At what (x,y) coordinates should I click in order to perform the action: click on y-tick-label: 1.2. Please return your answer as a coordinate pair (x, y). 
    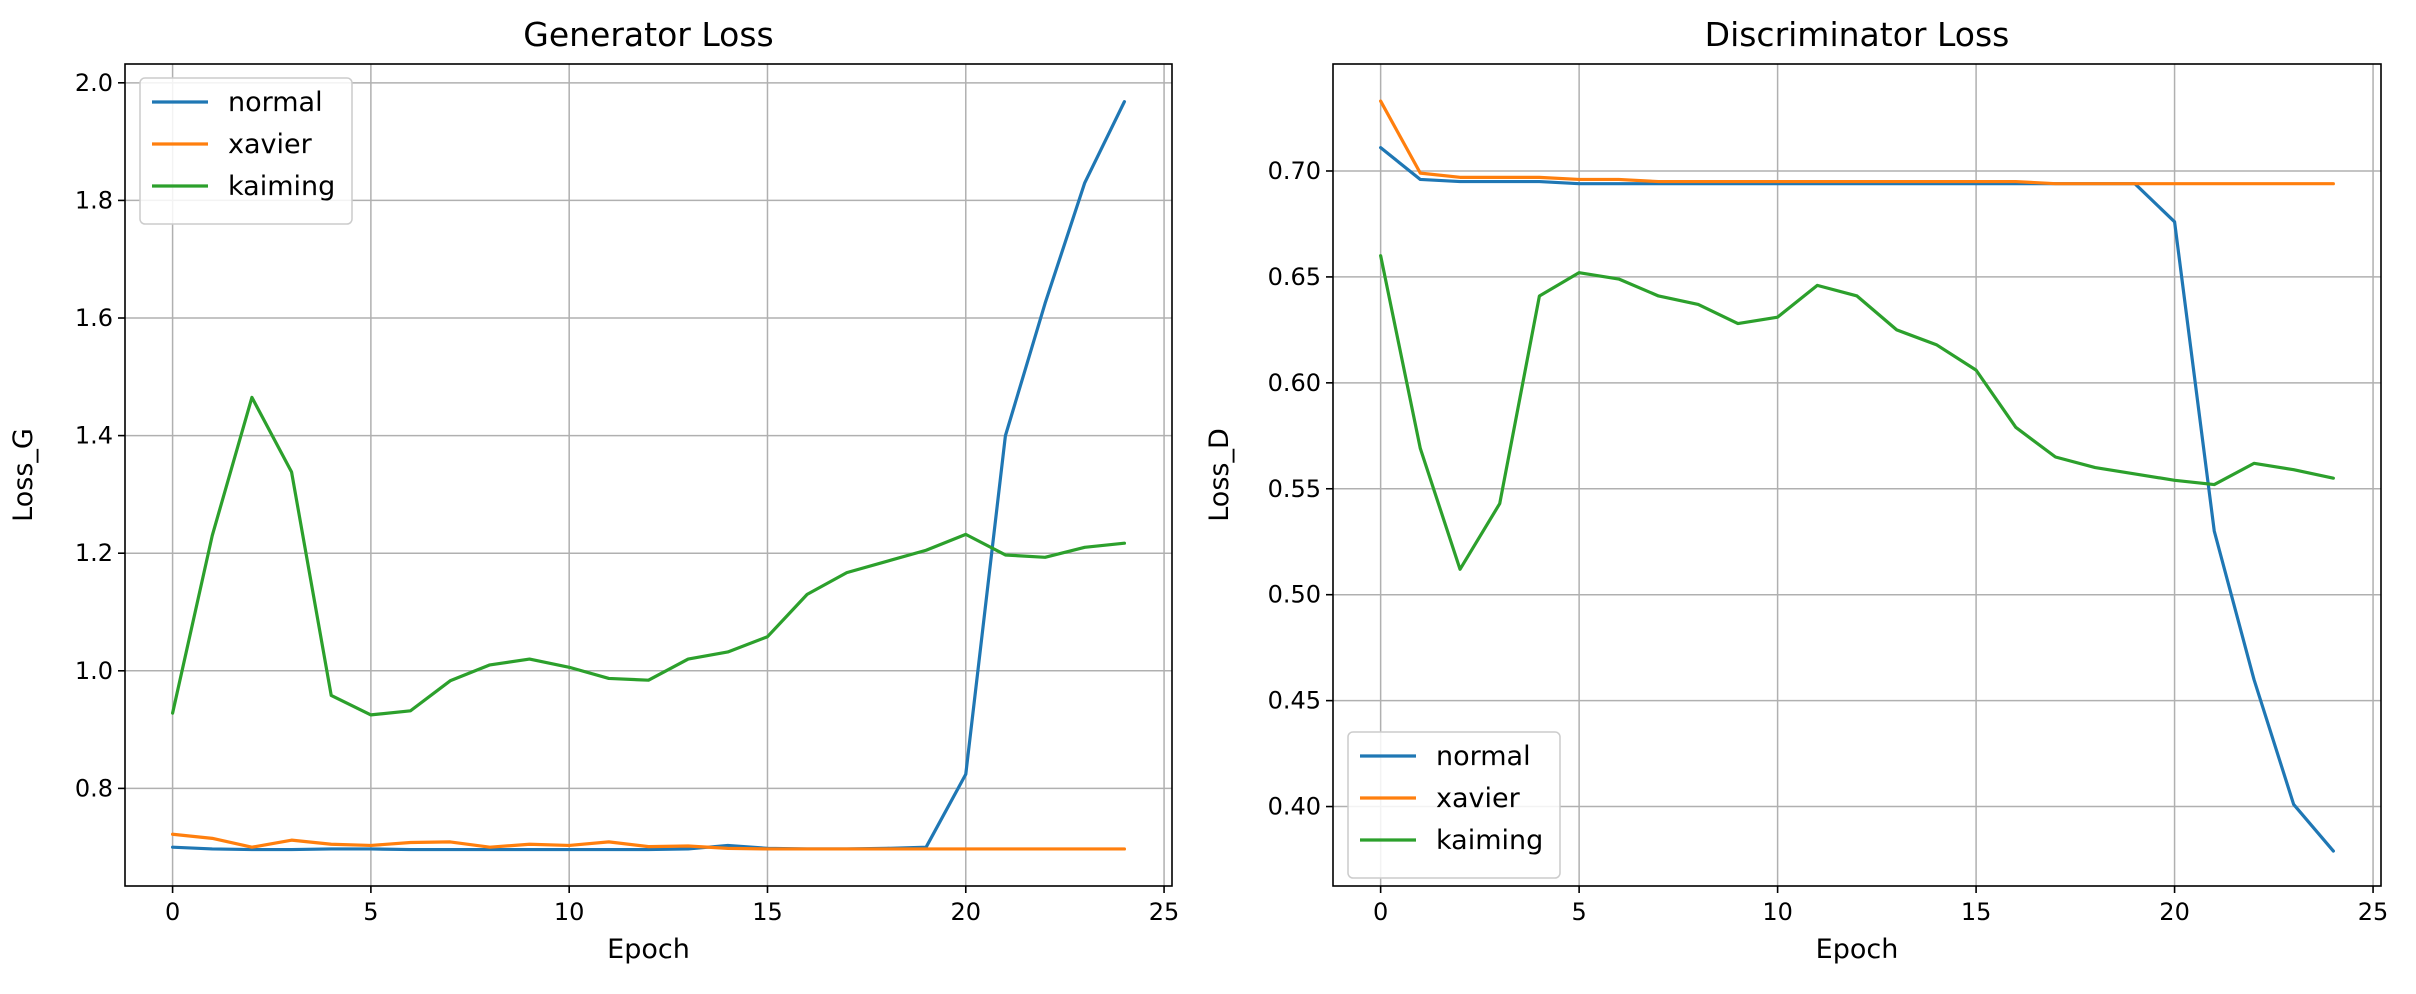
    Looking at the image, I should click on (94, 553).